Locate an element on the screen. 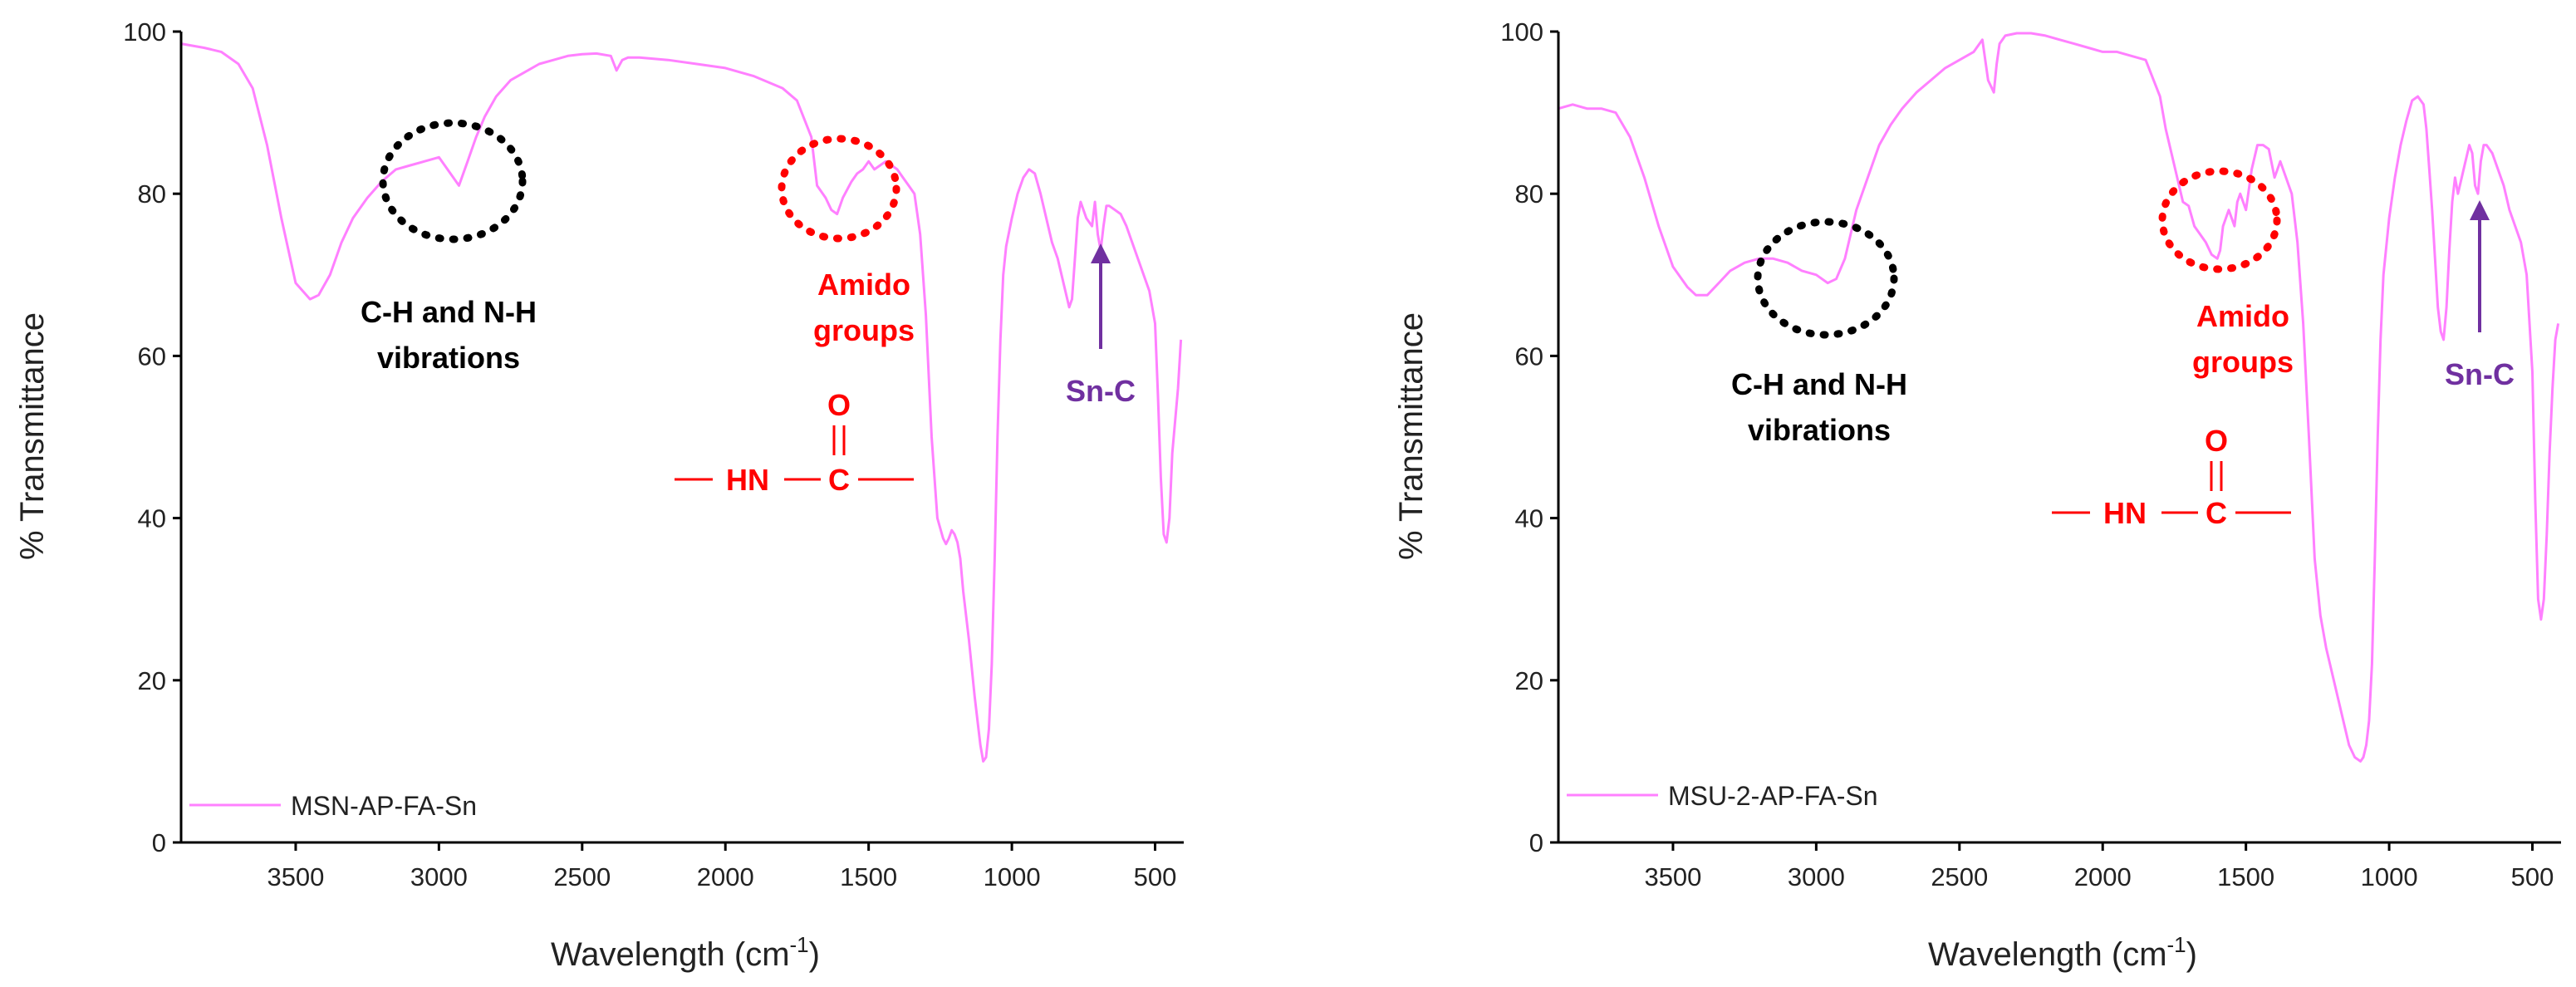  legend-left: MSN-AP-FA-Sn is located at coordinates (333, 806).